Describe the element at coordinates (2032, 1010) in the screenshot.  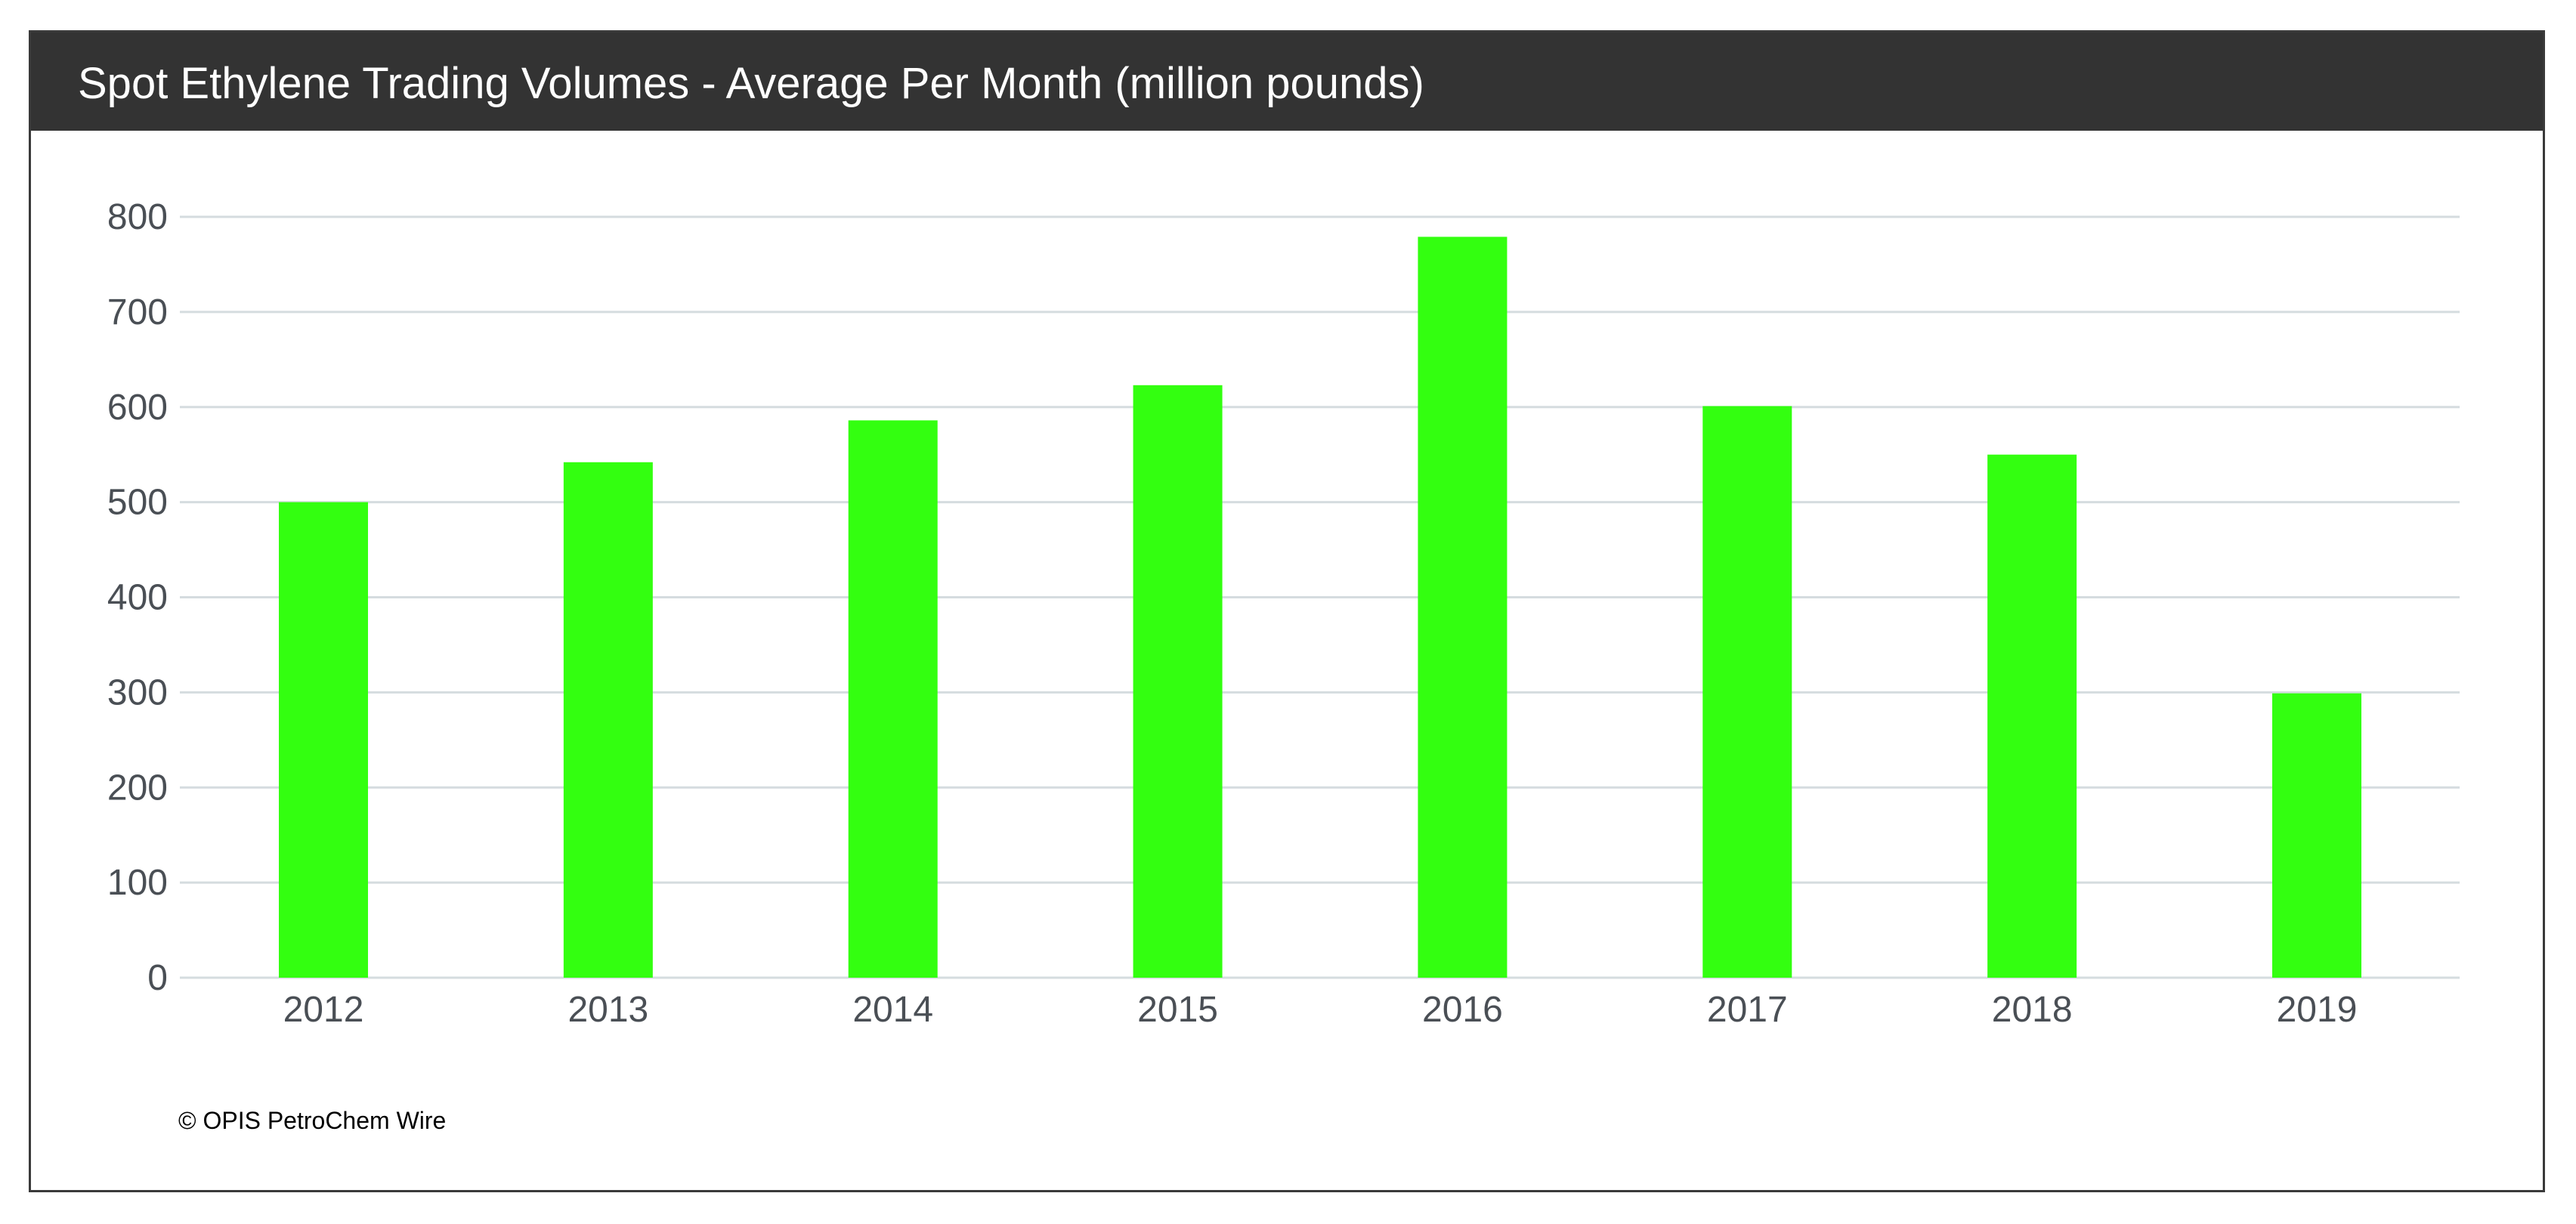
I see `x-tick-label: 2018` at that location.